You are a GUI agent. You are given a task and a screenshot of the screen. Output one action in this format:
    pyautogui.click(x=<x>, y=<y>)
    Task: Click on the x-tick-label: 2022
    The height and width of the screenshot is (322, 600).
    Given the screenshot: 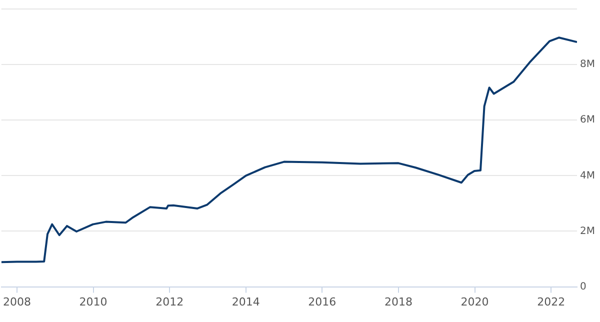 What is the action you would take?
    pyautogui.click(x=551, y=301)
    